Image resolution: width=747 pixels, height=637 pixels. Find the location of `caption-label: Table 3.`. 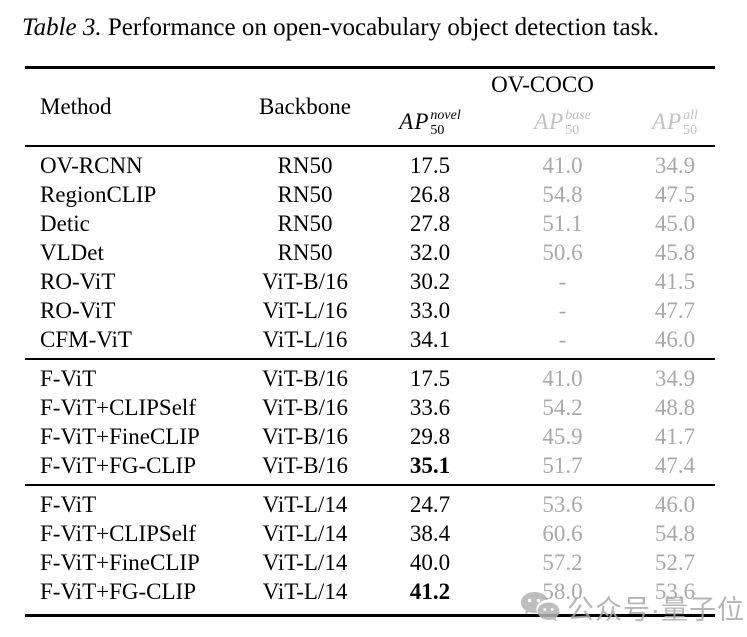

caption-label: Table 3. is located at coordinates (62, 27).